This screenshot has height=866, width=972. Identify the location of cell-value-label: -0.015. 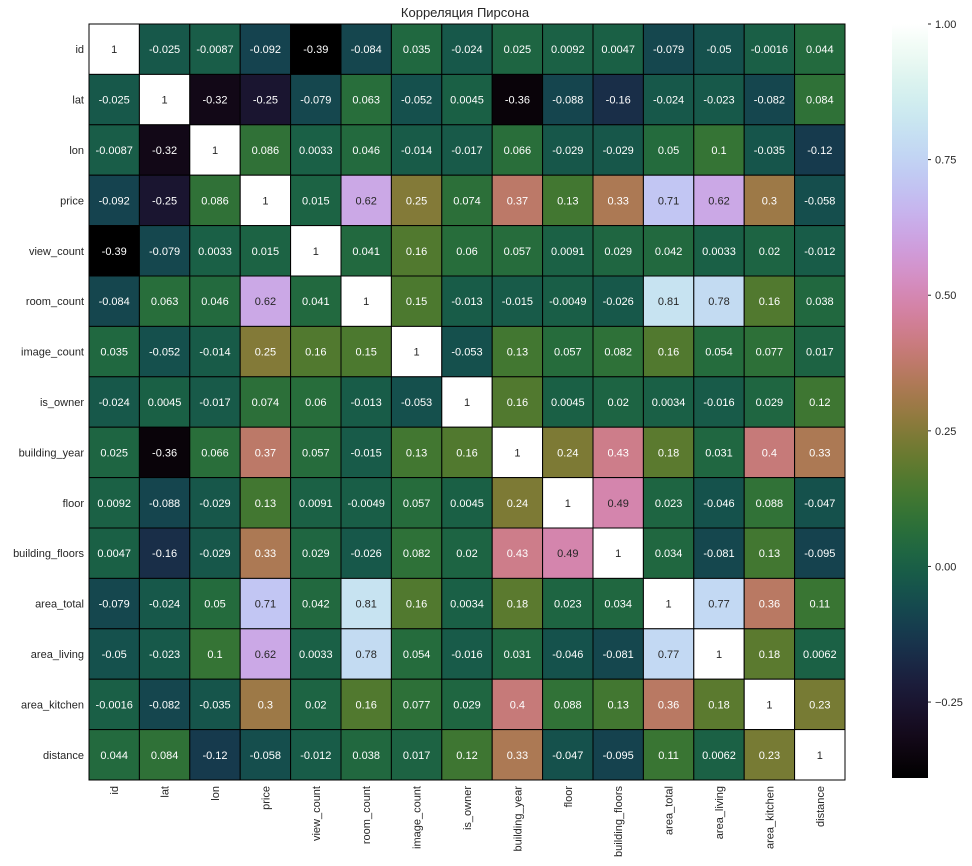
(366, 453).